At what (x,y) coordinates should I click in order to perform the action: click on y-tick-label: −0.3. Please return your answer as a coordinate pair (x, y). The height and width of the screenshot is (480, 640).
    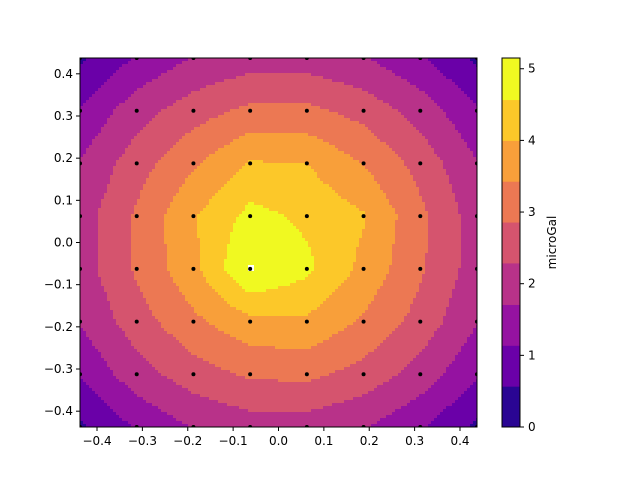
    Looking at the image, I should click on (58, 369).